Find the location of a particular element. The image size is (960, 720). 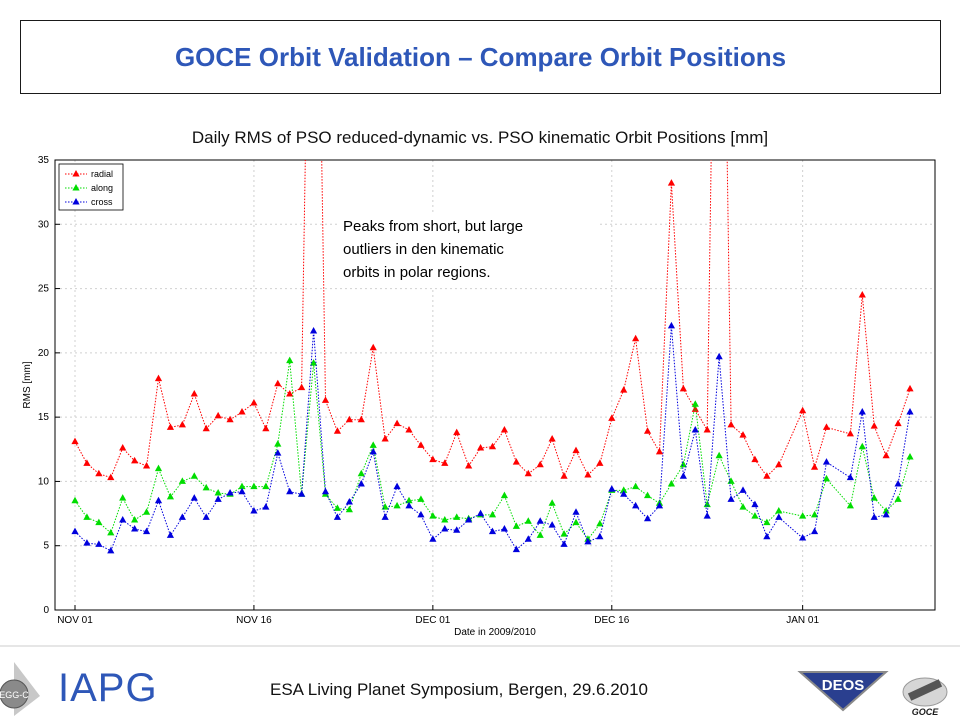

footer: EGG-C DEOS GOCE is located at coordinates (480, 680).